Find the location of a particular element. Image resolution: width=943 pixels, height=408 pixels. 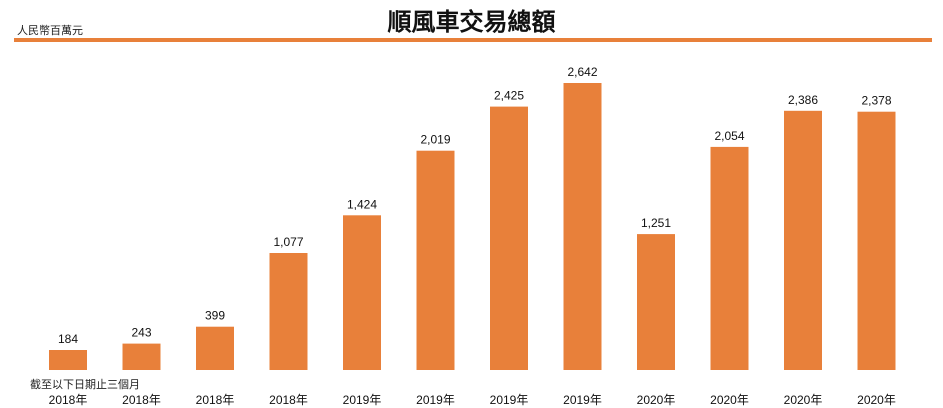

category-label-2: 2018年 is located at coordinates (141, 400).